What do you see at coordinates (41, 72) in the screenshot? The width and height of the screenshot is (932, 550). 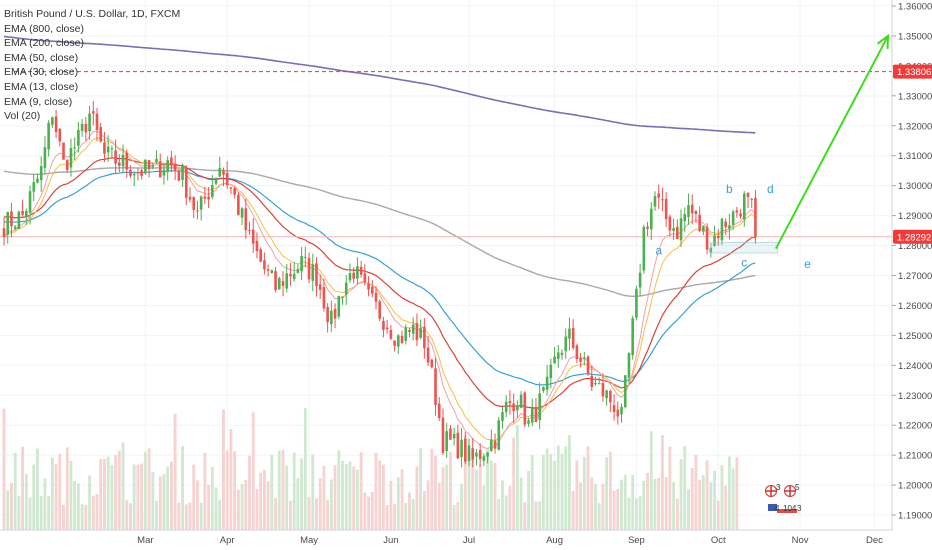 I see `study-ema-30: EMA (30, close)` at bounding box center [41, 72].